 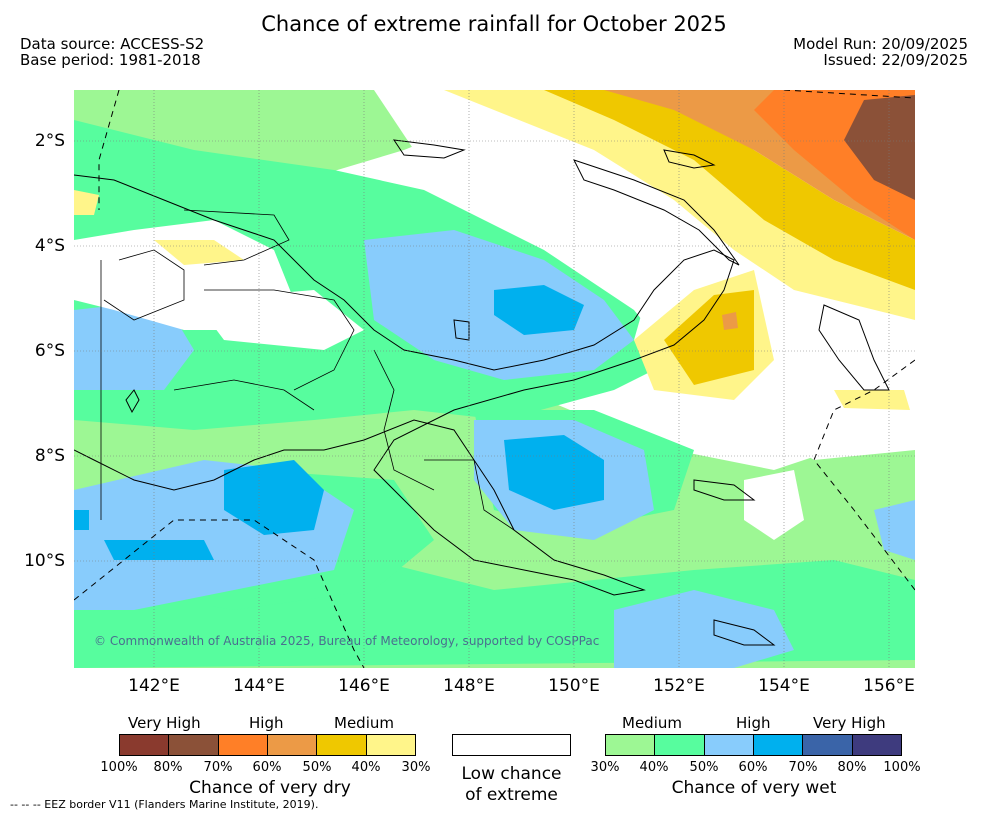 I want to click on dry-level-medium: Medium, so click(x=364, y=723).